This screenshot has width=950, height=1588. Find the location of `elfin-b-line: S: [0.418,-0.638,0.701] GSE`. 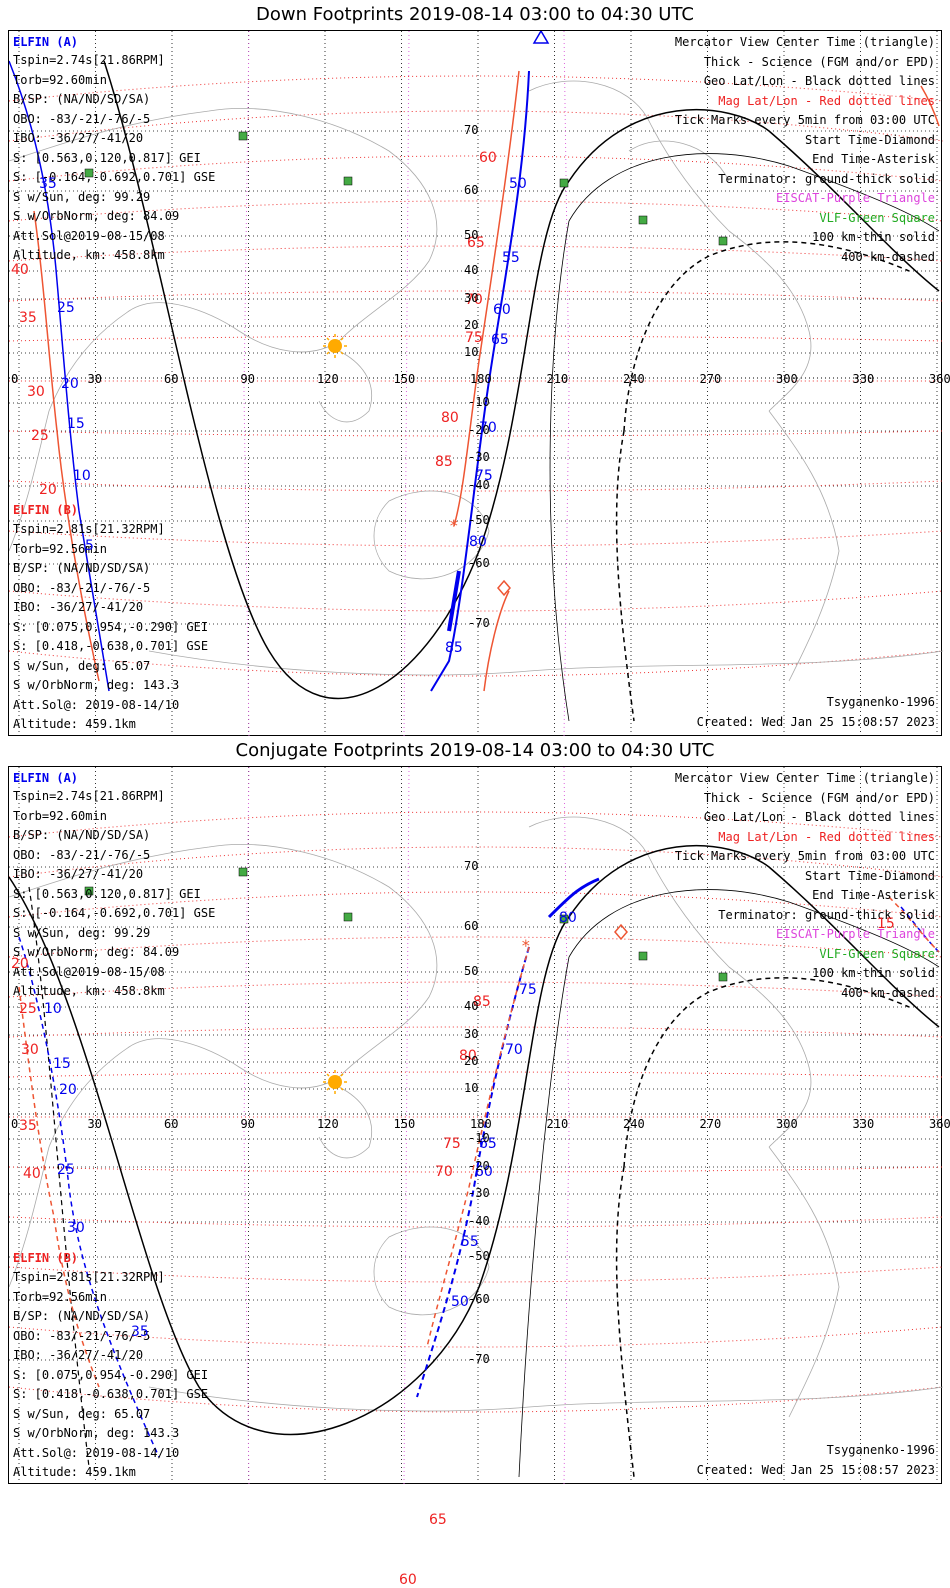

elfin-b-line: S: [0.418,-0.638,0.701] GSE is located at coordinates (111, 646).